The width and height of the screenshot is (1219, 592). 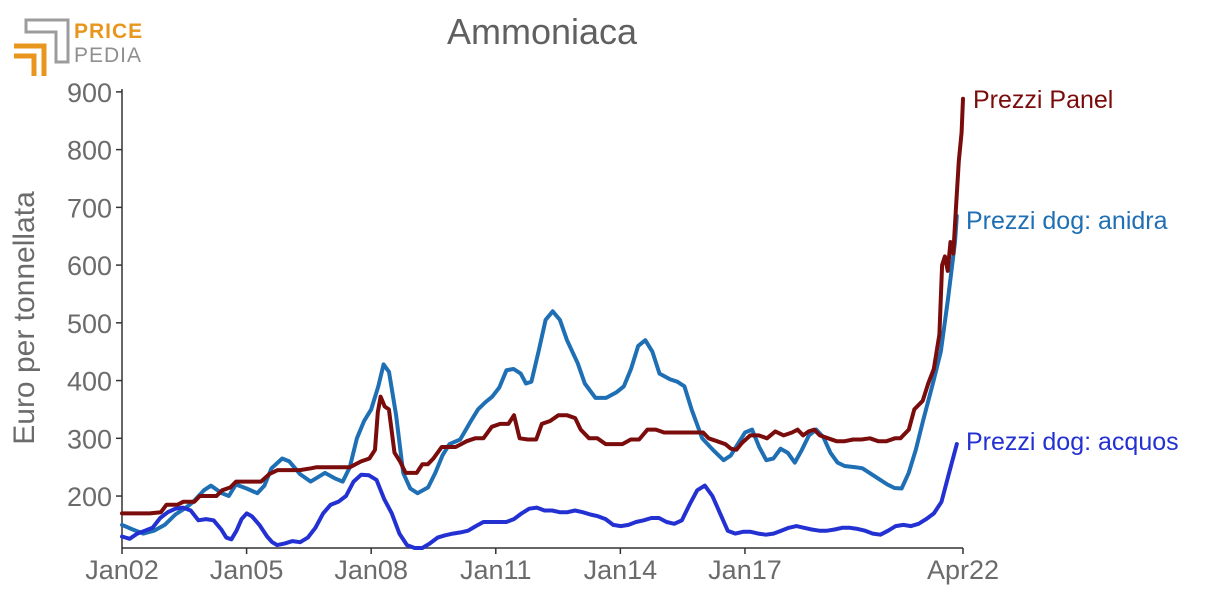 I want to click on y-tick-label: 800, so click(x=89, y=151).